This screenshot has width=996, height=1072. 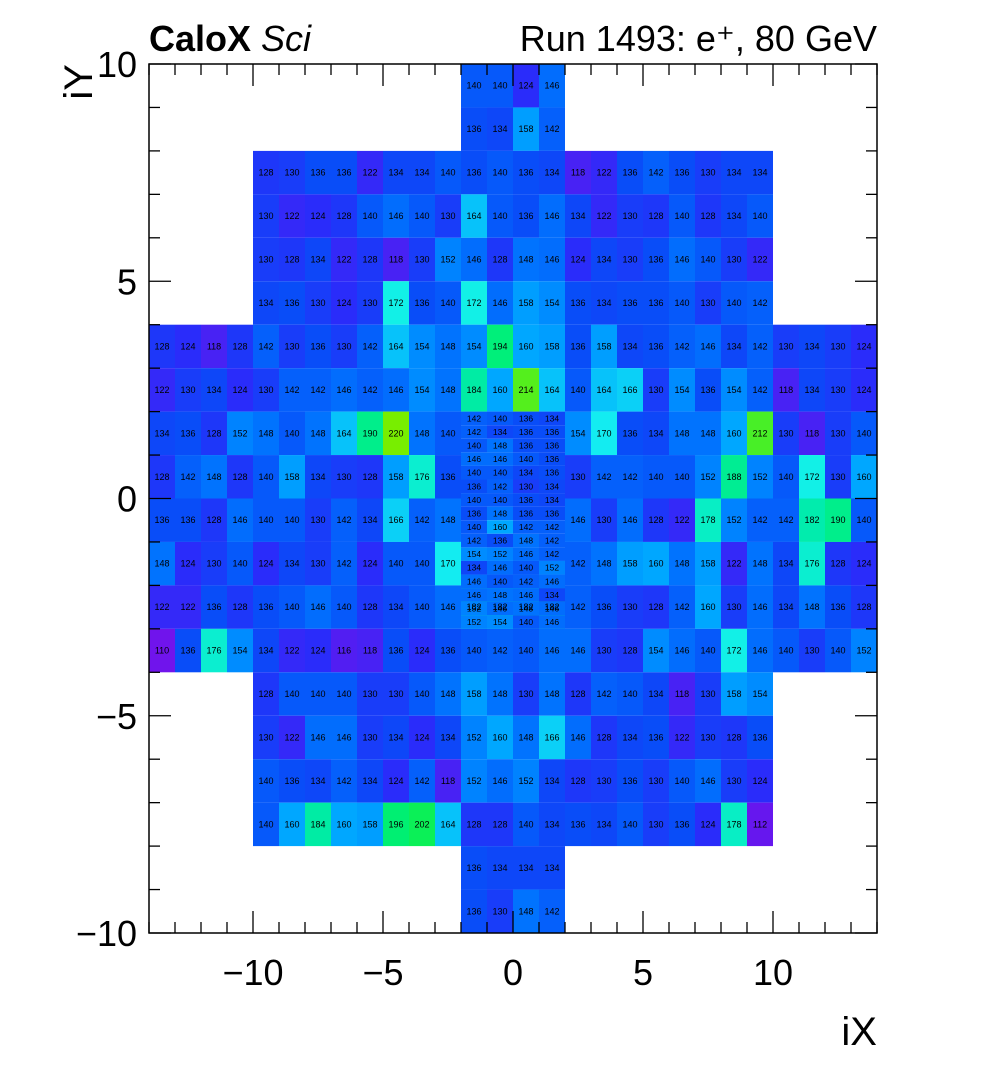 What do you see at coordinates (759, 564) in the screenshot?
I see `cell-value-label: 148` at bounding box center [759, 564].